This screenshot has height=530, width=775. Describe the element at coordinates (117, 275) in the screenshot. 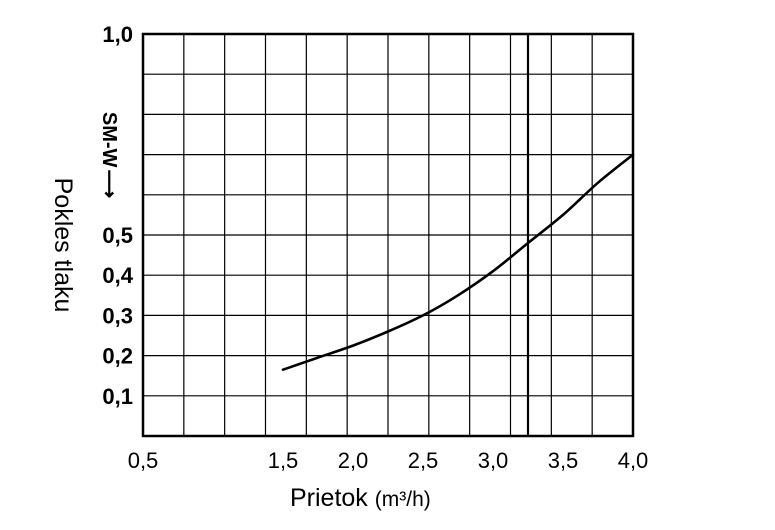

I see `y-tick-label: 0,4` at that location.